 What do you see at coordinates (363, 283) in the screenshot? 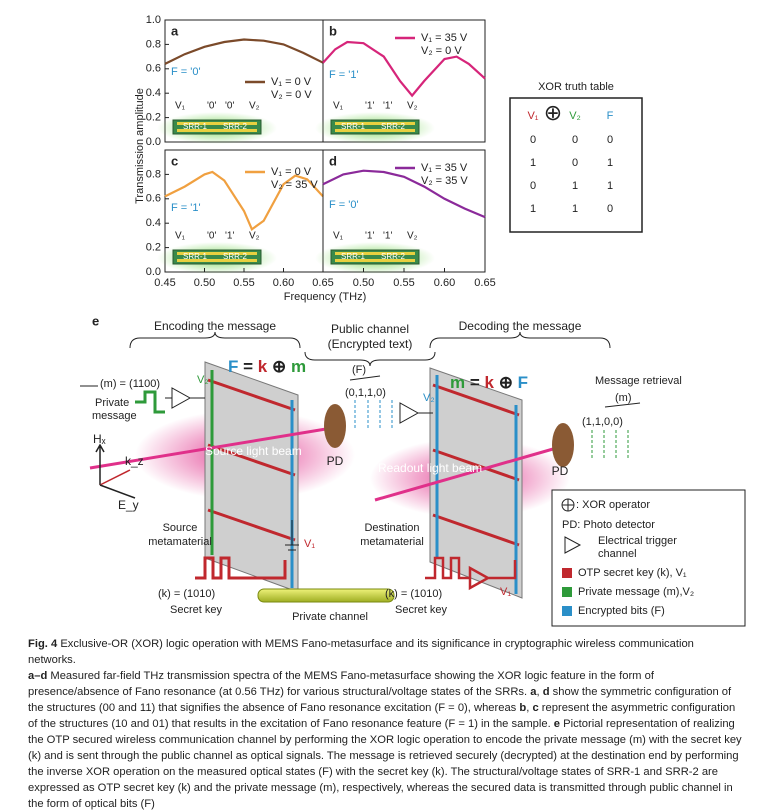
I see `x-tick-label: 0.50` at bounding box center [363, 283].